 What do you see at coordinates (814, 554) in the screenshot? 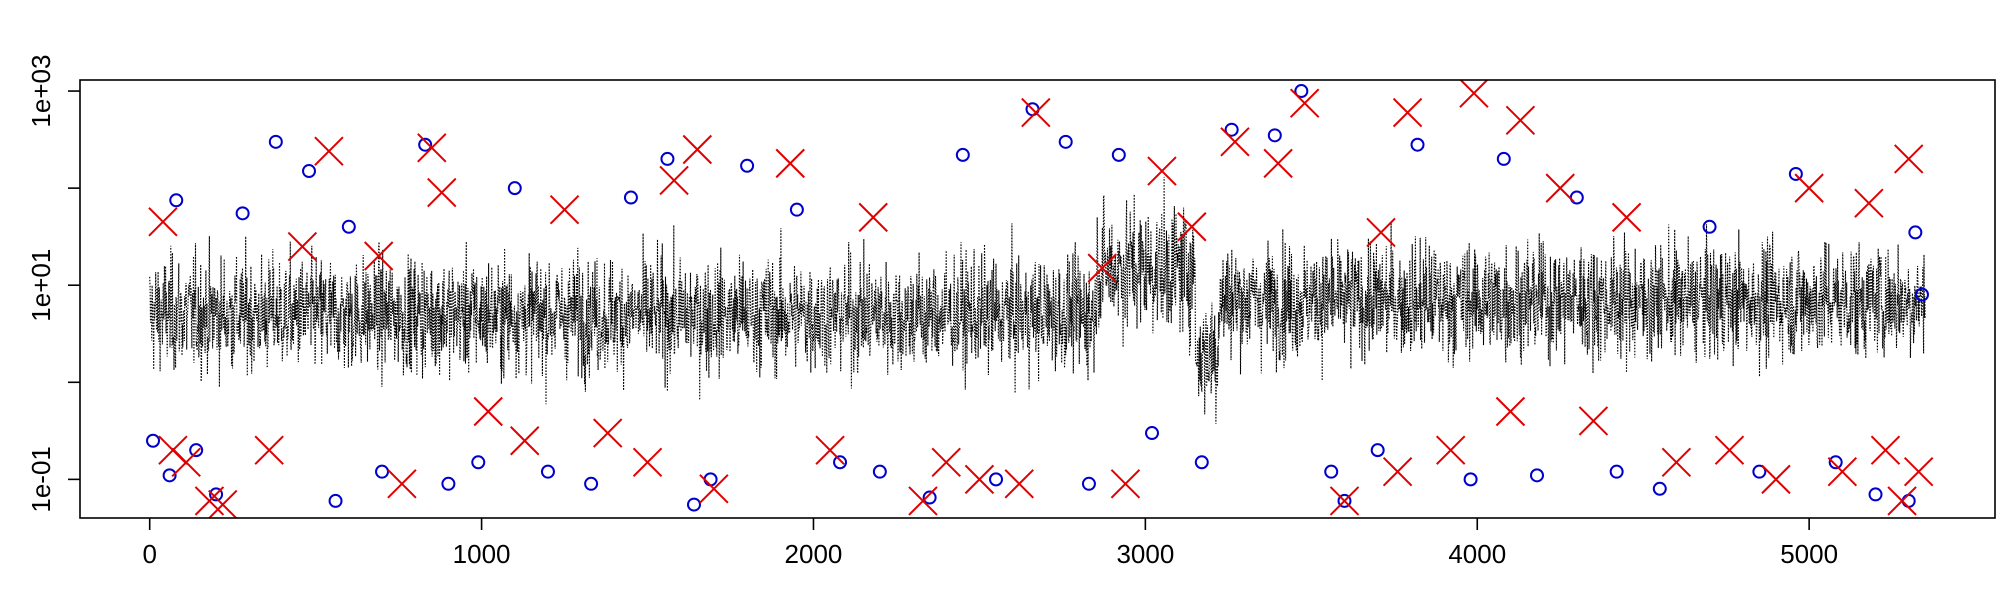
I see `x-tick-label: 2000` at bounding box center [814, 554].